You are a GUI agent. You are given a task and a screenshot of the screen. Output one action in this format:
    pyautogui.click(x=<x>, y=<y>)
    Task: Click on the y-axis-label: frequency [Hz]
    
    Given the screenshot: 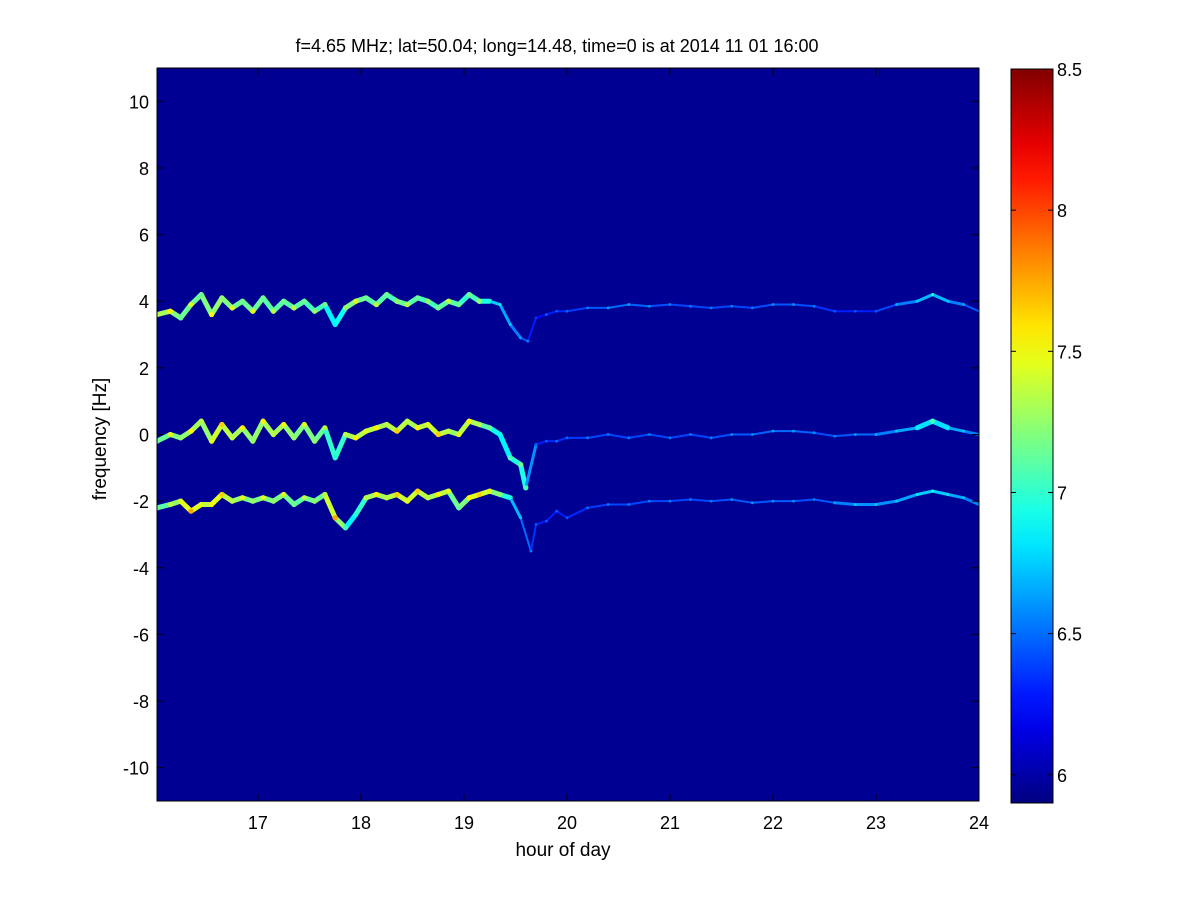 What is the action you would take?
    pyautogui.click(x=100, y=439)
    